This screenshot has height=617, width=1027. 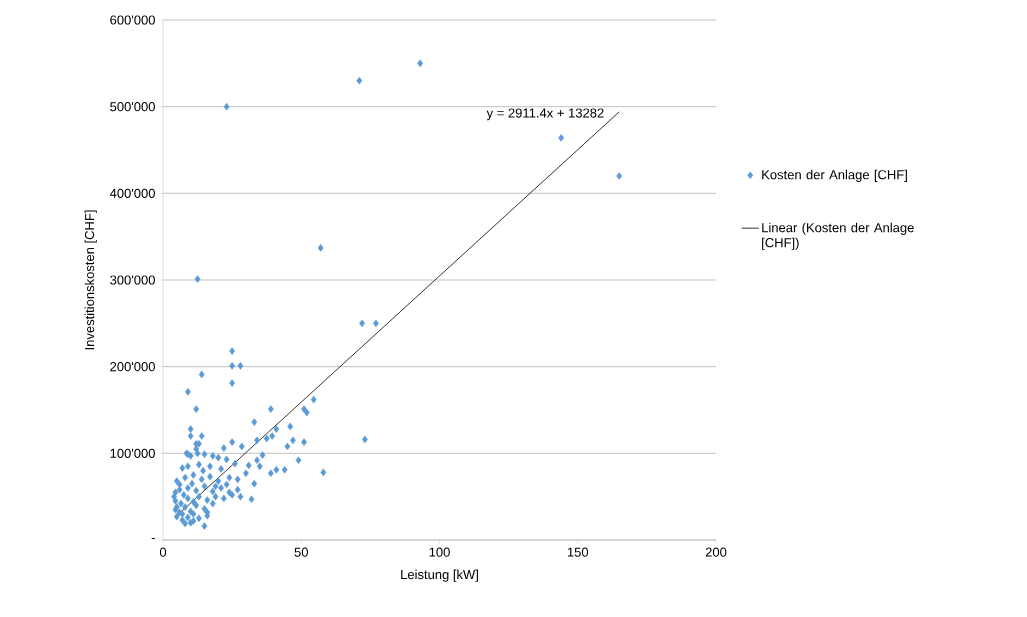 I want to click on legend-label: Kosten der Anlage [CHF], so click(x=834, y=175).